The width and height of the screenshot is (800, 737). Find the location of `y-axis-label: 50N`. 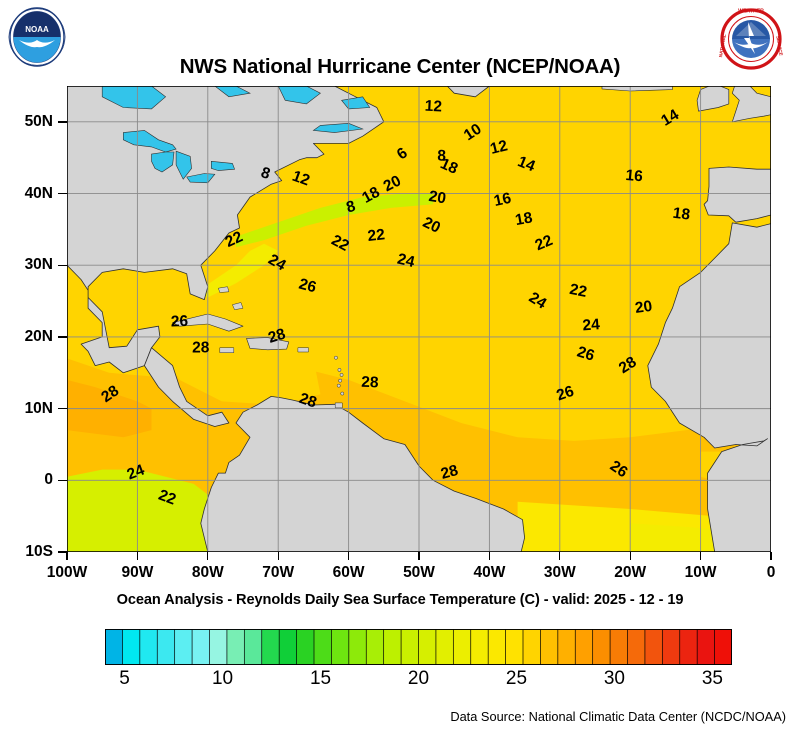

y-axis-label: 50N is located at coordinates (38, 121).